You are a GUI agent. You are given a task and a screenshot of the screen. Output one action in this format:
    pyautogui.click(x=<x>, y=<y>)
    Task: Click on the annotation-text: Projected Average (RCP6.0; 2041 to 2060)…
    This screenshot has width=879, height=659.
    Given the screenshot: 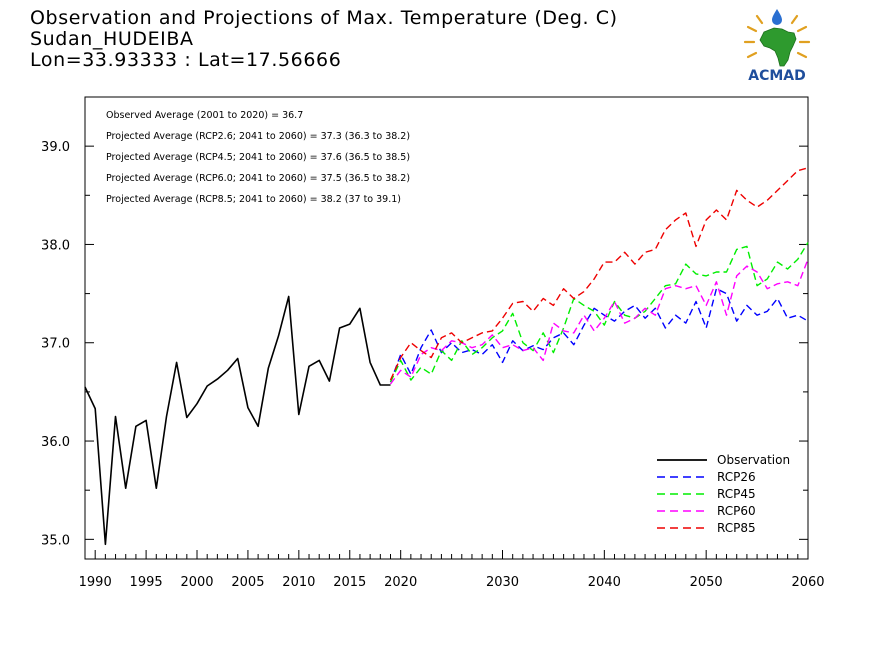 What is the action you would take?
    pyautogui.click(x=258, y=178)
    